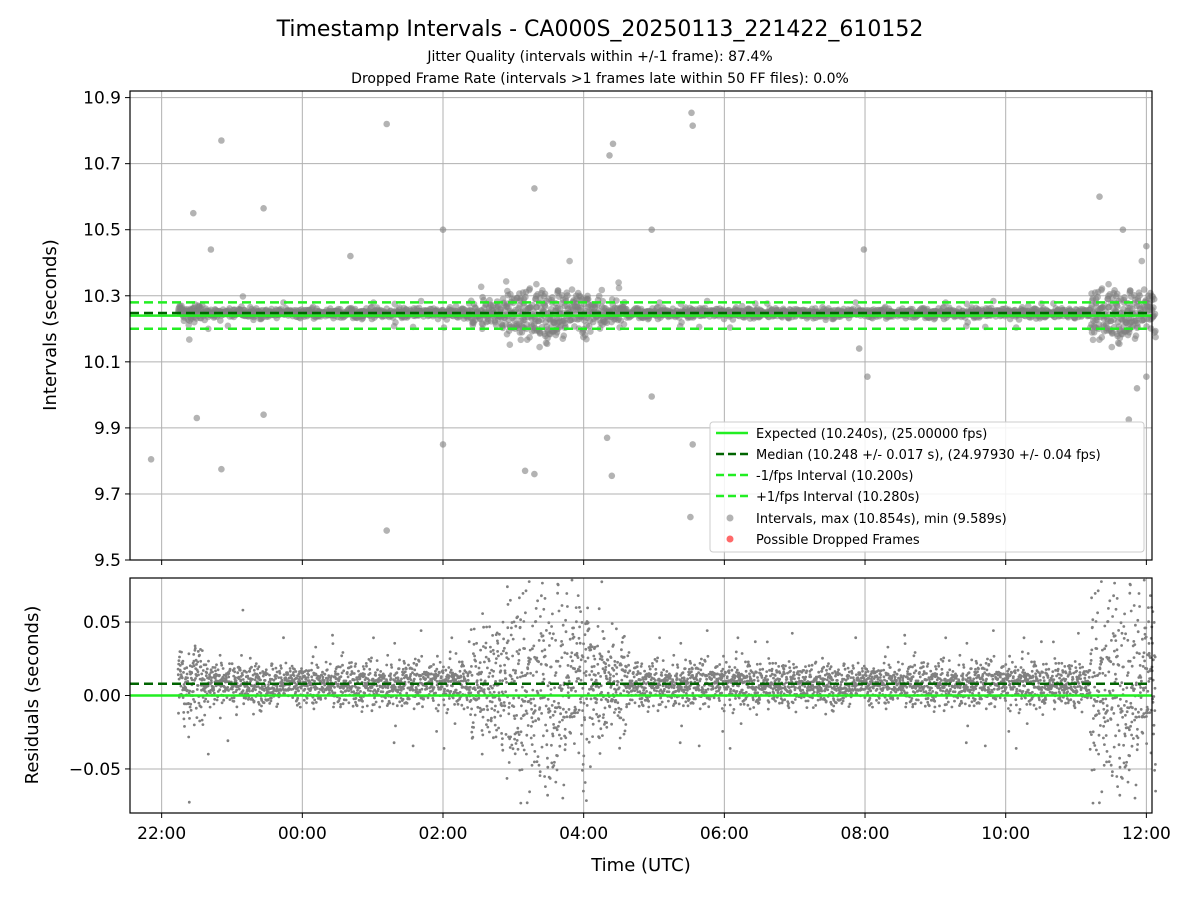 The height and width of the screenshot is (900, 1200). What do you see at coordinates (881, 519) in the screenshot?
I see `legend-label-intervals: Intervals, max (10.854s), min (9.589s)` at bounding box center [881, 519].